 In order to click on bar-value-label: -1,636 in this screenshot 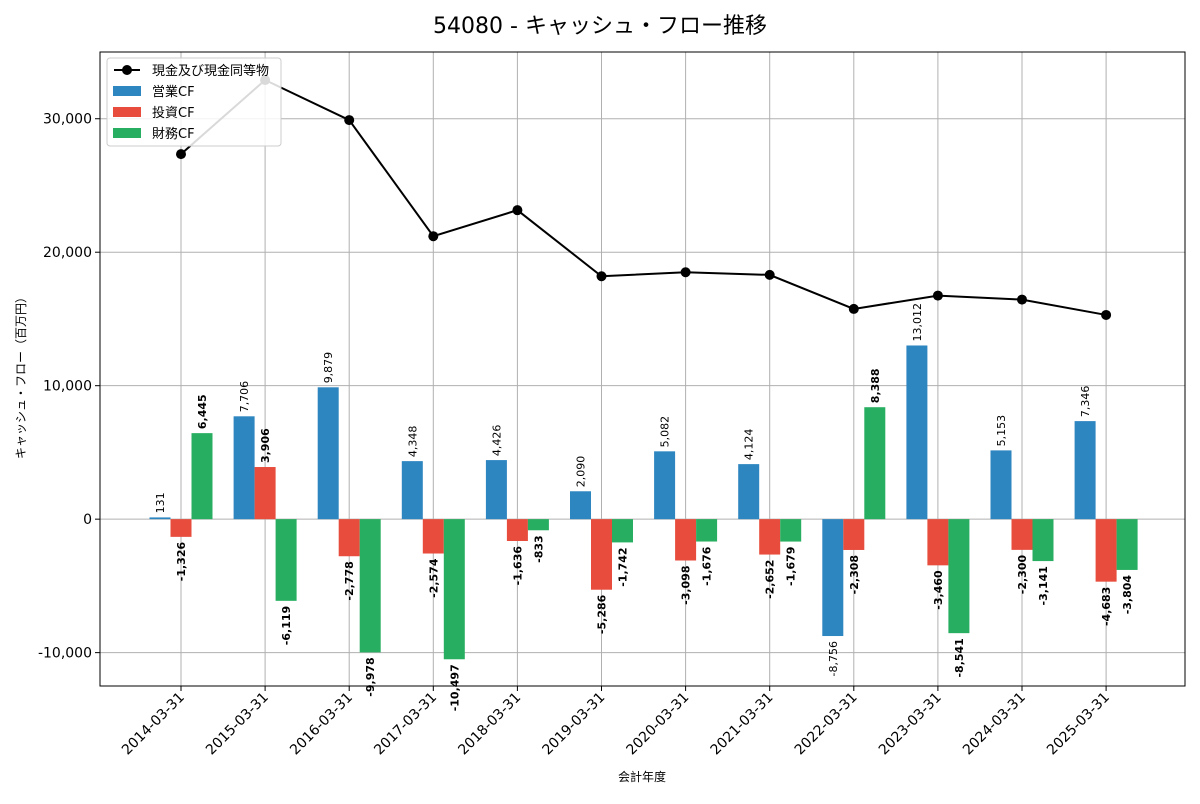, I will do `click(517, 566)`.